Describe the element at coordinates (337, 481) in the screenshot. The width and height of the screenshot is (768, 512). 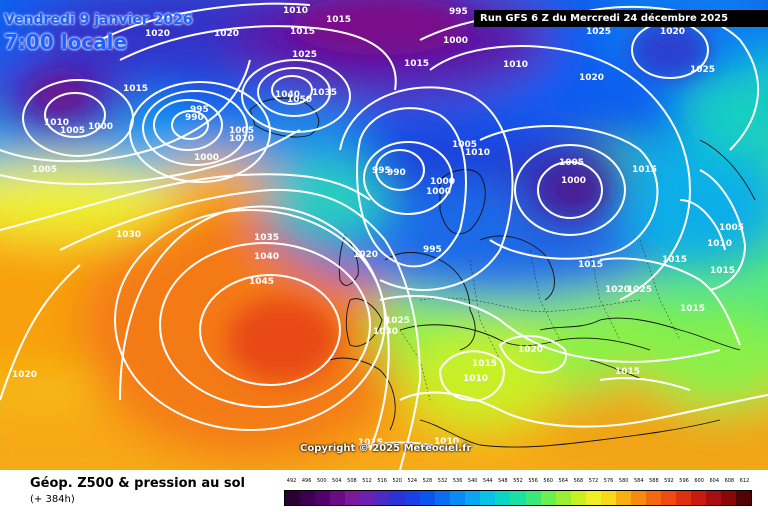
I see `color-scale-value: 504` at that location.